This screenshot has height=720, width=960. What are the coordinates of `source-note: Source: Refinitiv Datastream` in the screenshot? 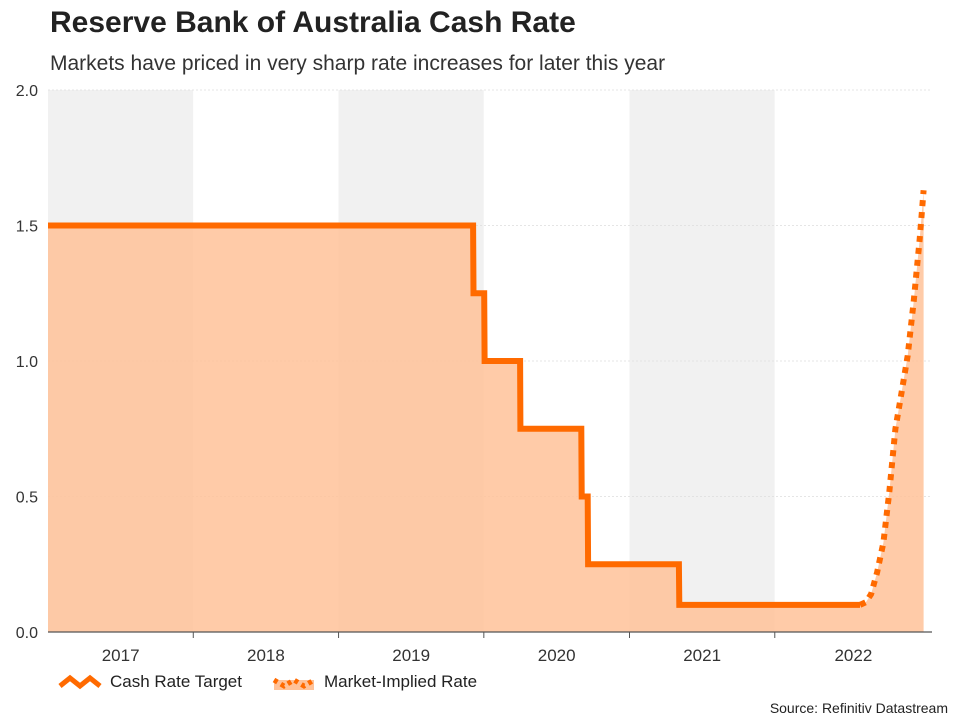 It's located at (858, 708).